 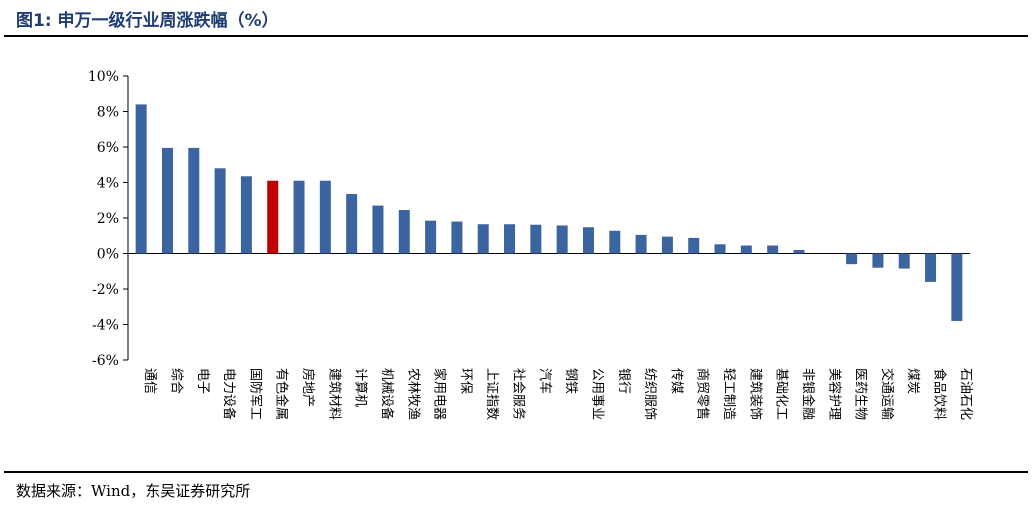 I want to click on category-label: 有色金属, so click(x=282, y=394).